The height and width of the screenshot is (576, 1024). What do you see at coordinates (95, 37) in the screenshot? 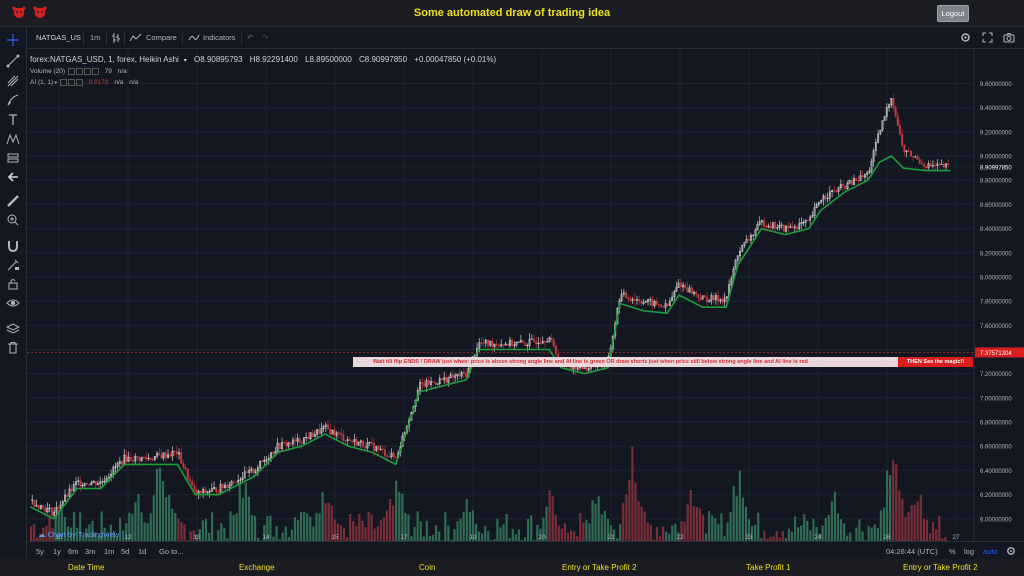
I see `interval-selector: 1m` at bounding box center [95, 37].